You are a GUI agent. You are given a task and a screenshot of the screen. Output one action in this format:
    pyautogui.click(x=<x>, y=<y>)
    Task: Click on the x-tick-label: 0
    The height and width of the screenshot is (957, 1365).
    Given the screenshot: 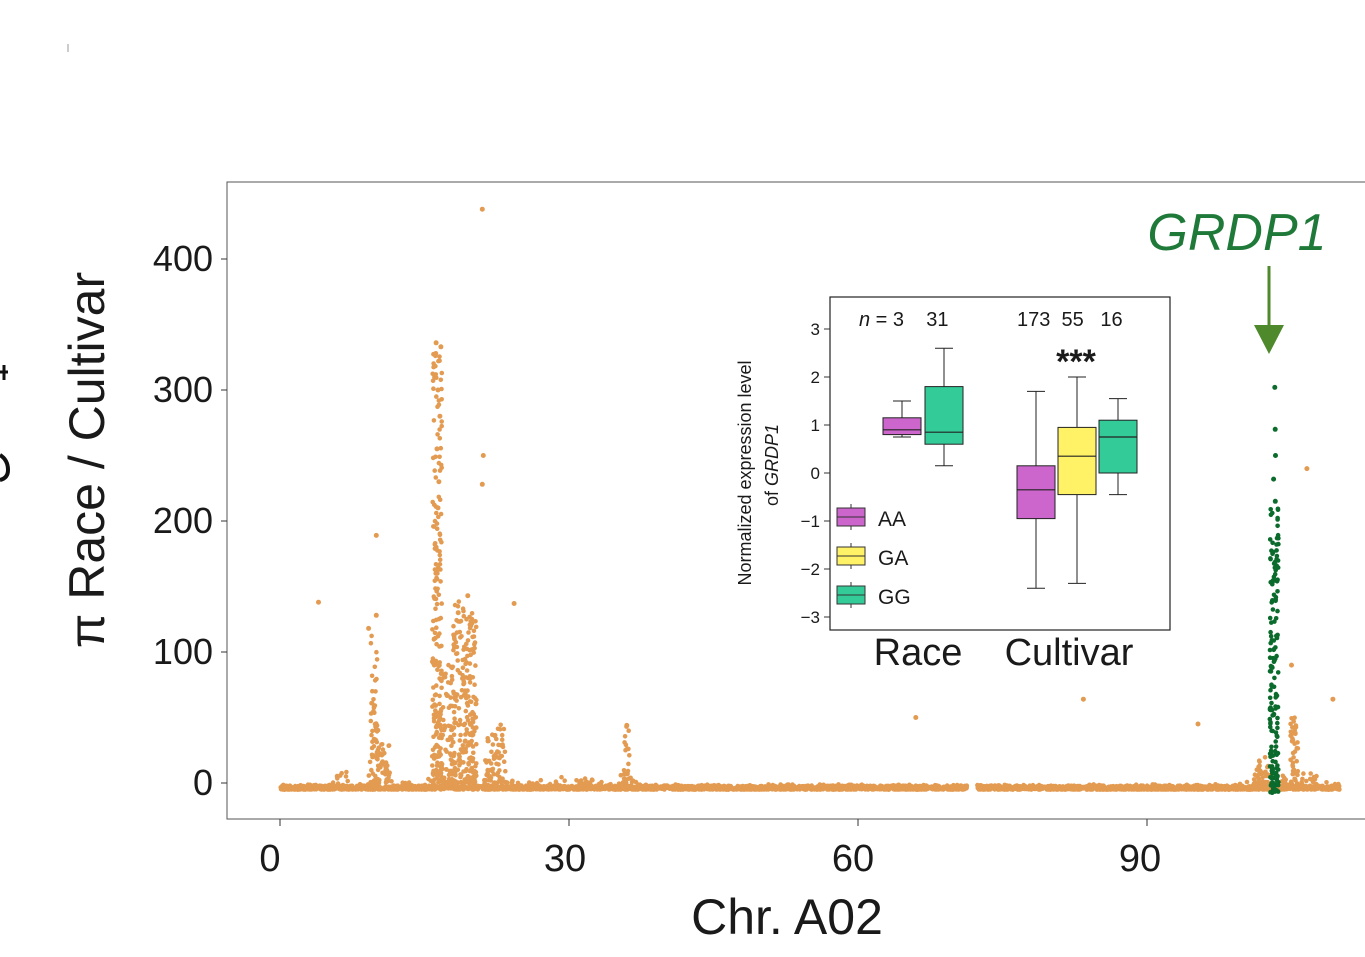 What is the action you would take?
    pyautogui.click(x=269, y=859)
    